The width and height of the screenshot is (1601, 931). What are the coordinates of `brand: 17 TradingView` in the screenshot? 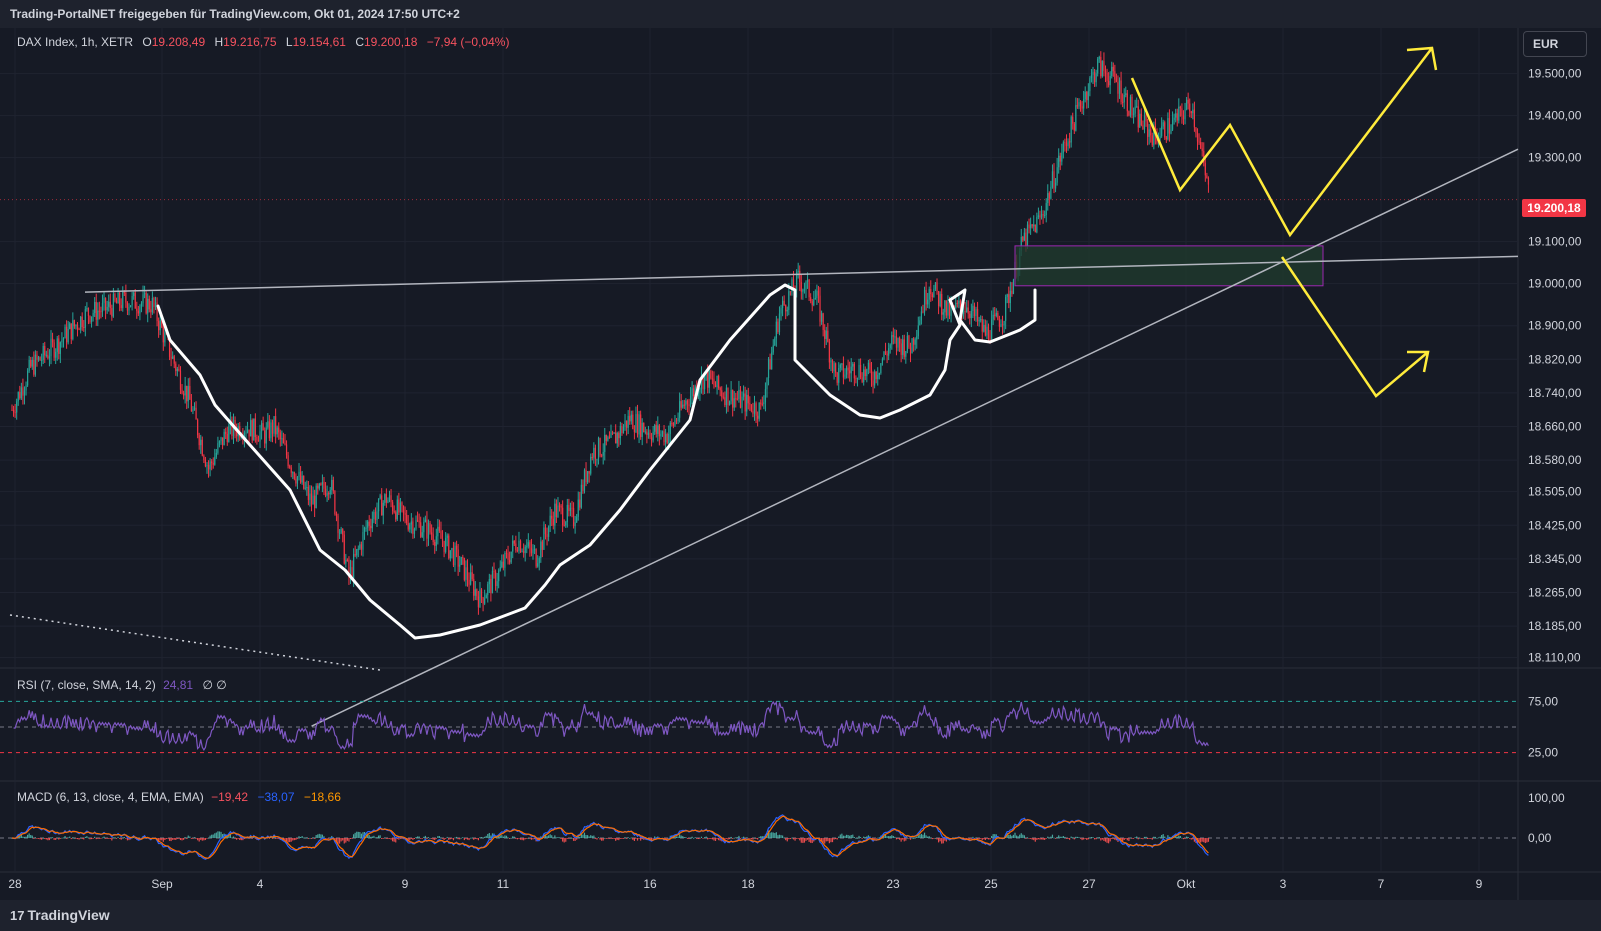 It's located at (60, 915).